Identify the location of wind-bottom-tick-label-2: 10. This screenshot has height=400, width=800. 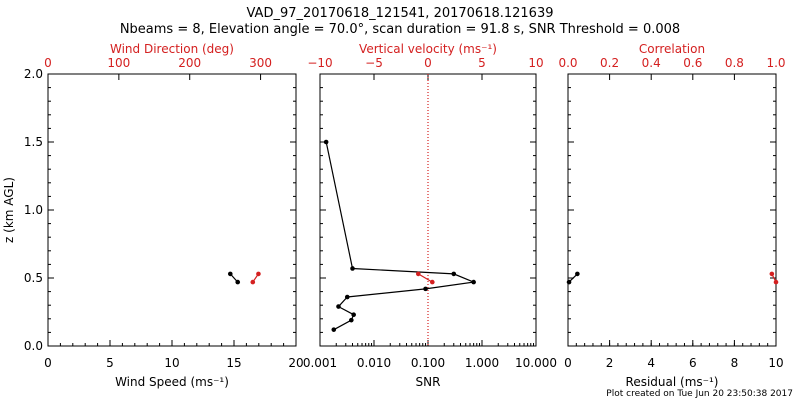
(171, 363).